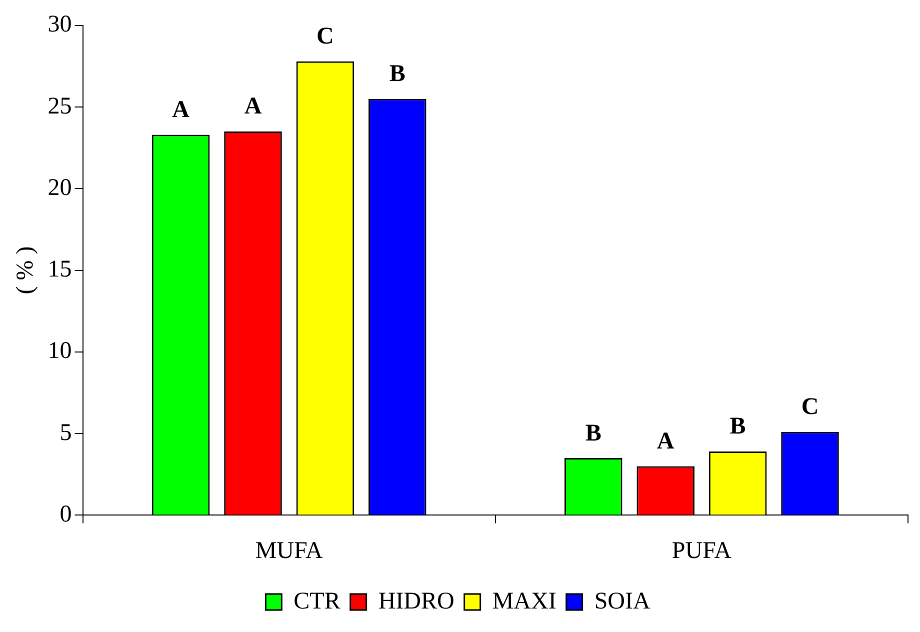 Image resolution: width=920 pixels, height=632 pixels. What do you see at coordinates (60, 25) in the screenshot?
I see `y-tick-label: 30` at bounding box center [60, 25].